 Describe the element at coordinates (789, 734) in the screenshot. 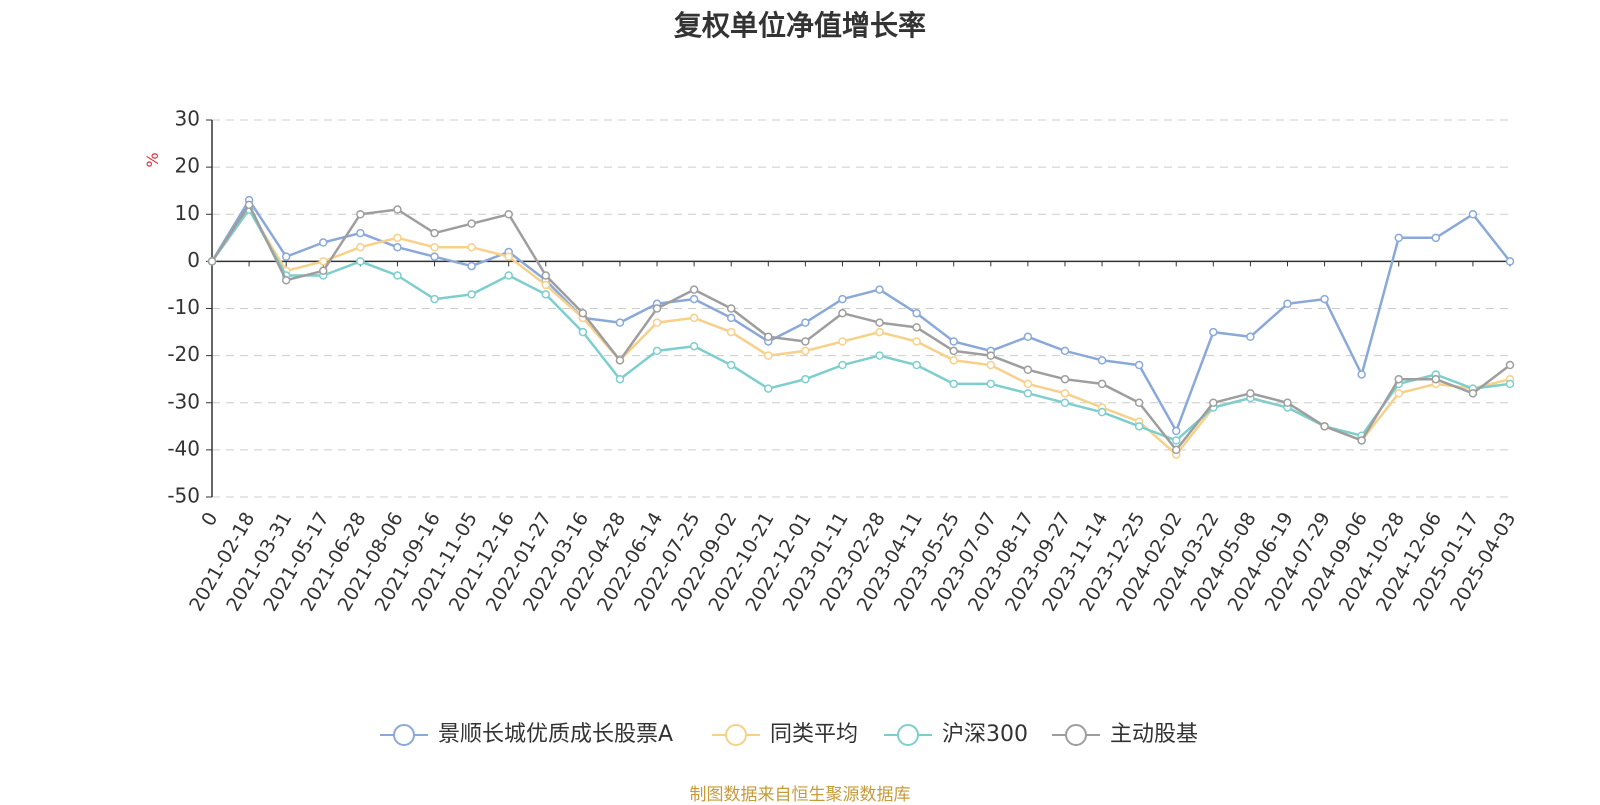

I see `legend: 景顺长城优质成长股票A 同类平均 沪深300 主动股基` at that location.